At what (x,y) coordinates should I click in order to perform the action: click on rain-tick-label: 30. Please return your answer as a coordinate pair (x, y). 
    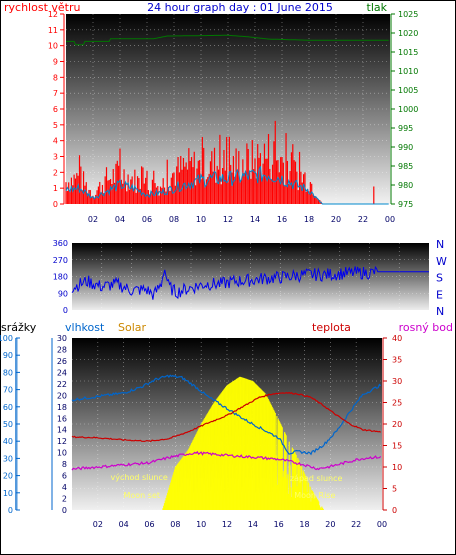
    Looking at the image, I should click on (8, 458).